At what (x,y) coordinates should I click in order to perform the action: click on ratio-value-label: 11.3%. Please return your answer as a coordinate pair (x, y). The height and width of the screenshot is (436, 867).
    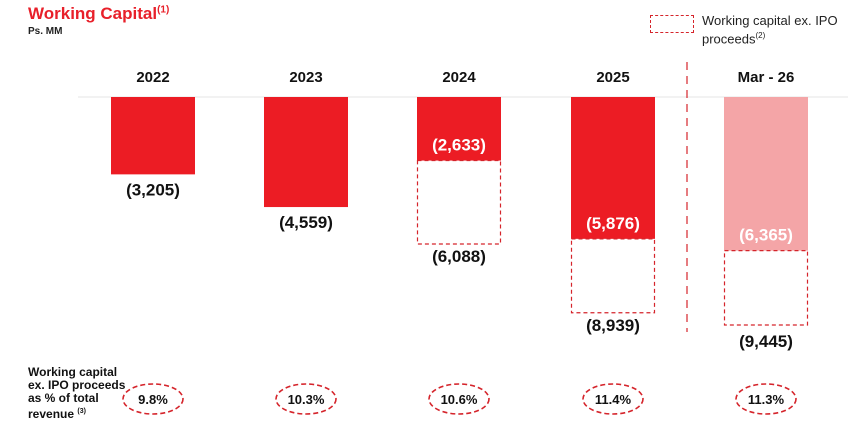
    Looking at the image, I should click on (766, 399).